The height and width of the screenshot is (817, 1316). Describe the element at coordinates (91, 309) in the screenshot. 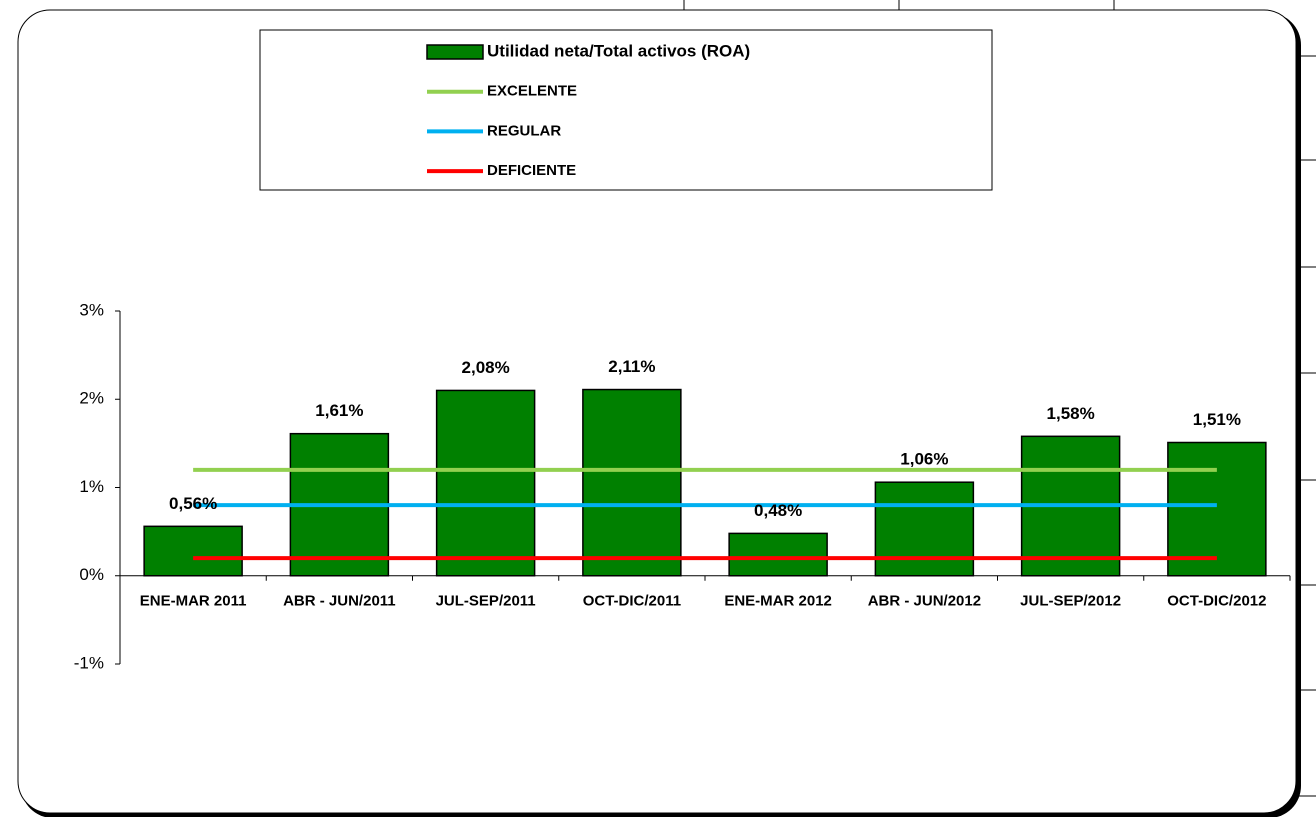

I see `y-tick-label: 3%` at that location.